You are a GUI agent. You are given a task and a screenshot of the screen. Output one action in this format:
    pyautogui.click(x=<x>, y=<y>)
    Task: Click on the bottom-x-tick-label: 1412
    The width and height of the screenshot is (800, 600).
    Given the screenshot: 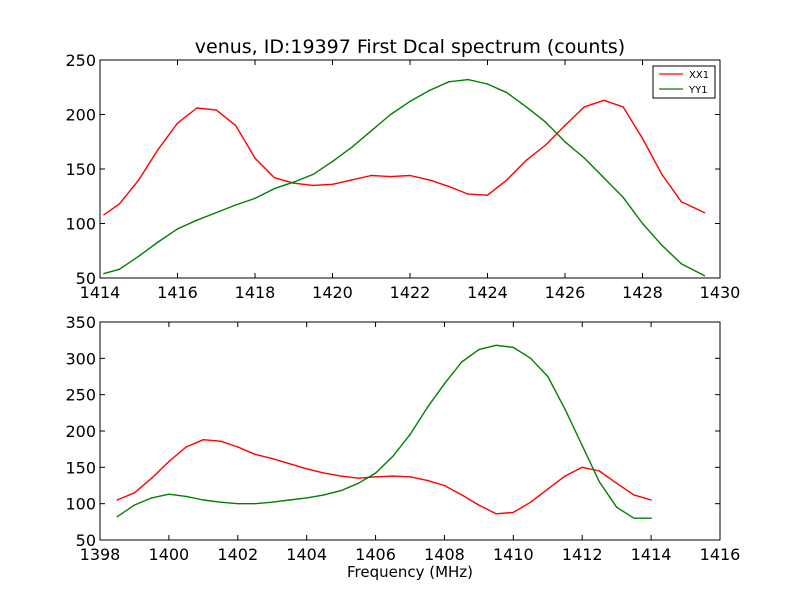 What is the action you would take?
    pyautogui.click(x=582, y=554)
    